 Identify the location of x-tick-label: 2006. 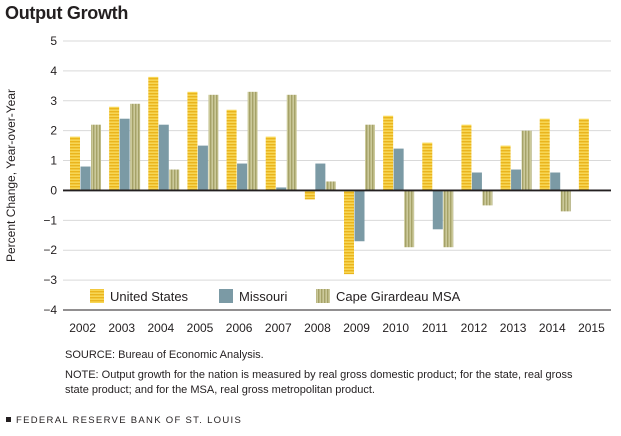
(239, 328).